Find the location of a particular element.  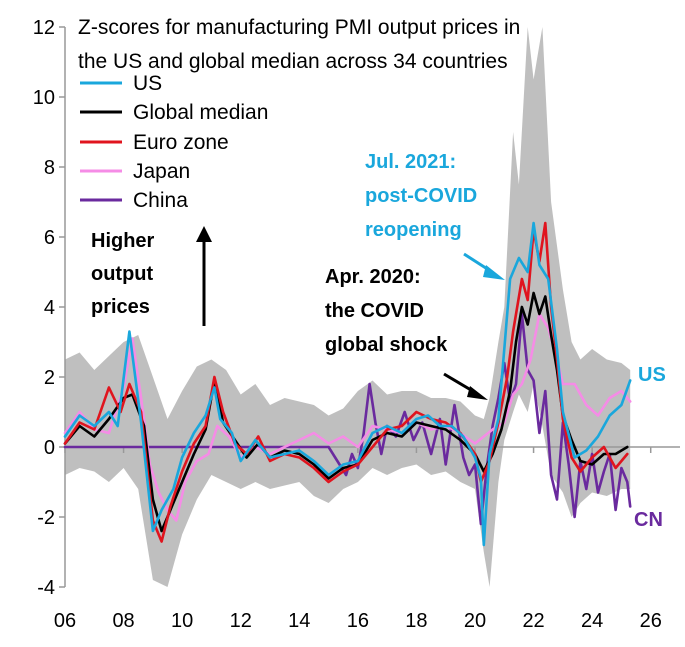

y-tick-label: 4 is located at coordinates (49, 308).